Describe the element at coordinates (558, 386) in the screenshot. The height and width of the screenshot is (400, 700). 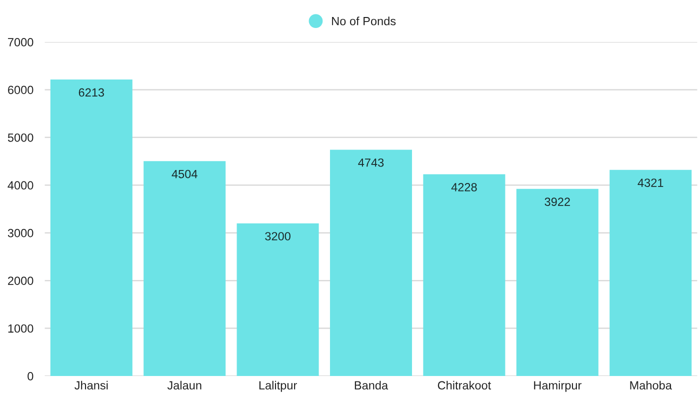
I see `x-tick-label: Hamirpur` at that location.